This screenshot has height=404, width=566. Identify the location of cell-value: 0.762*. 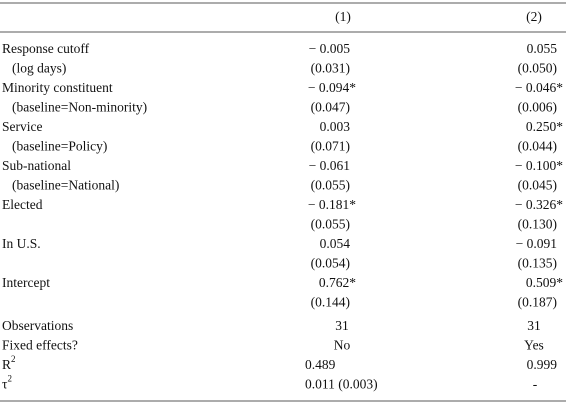
(337, 282).